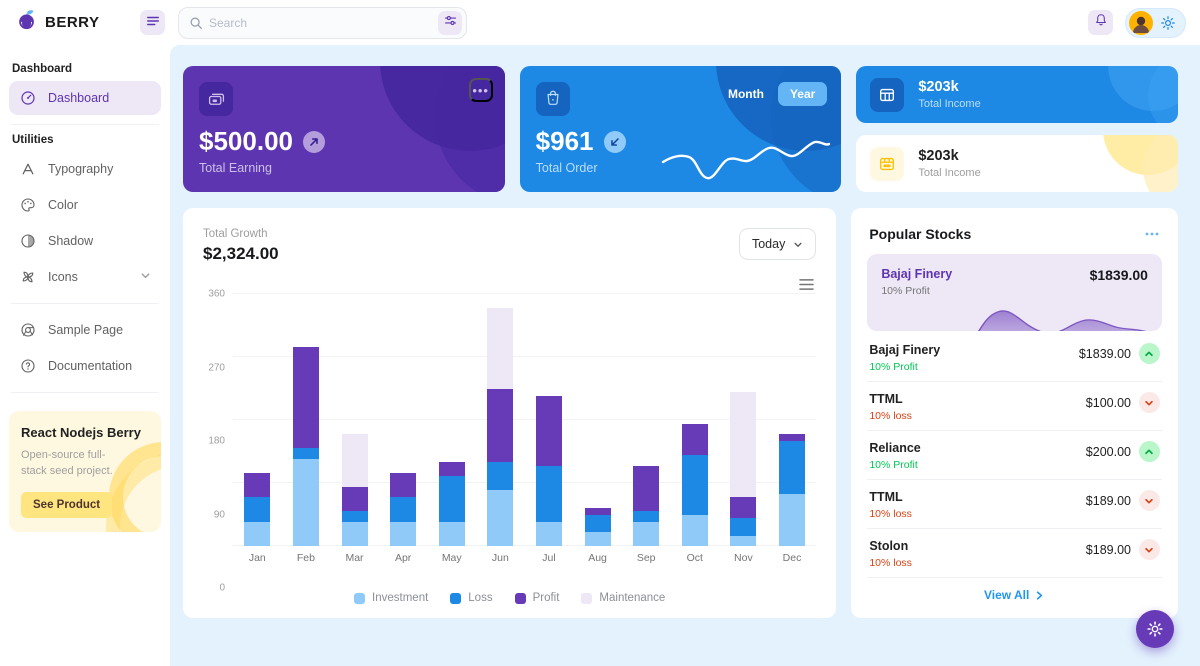  What do you see at coordinates (938, 156) in the screenshot?
I see `income-light-value: $203k` at bounding box center [938, 156].